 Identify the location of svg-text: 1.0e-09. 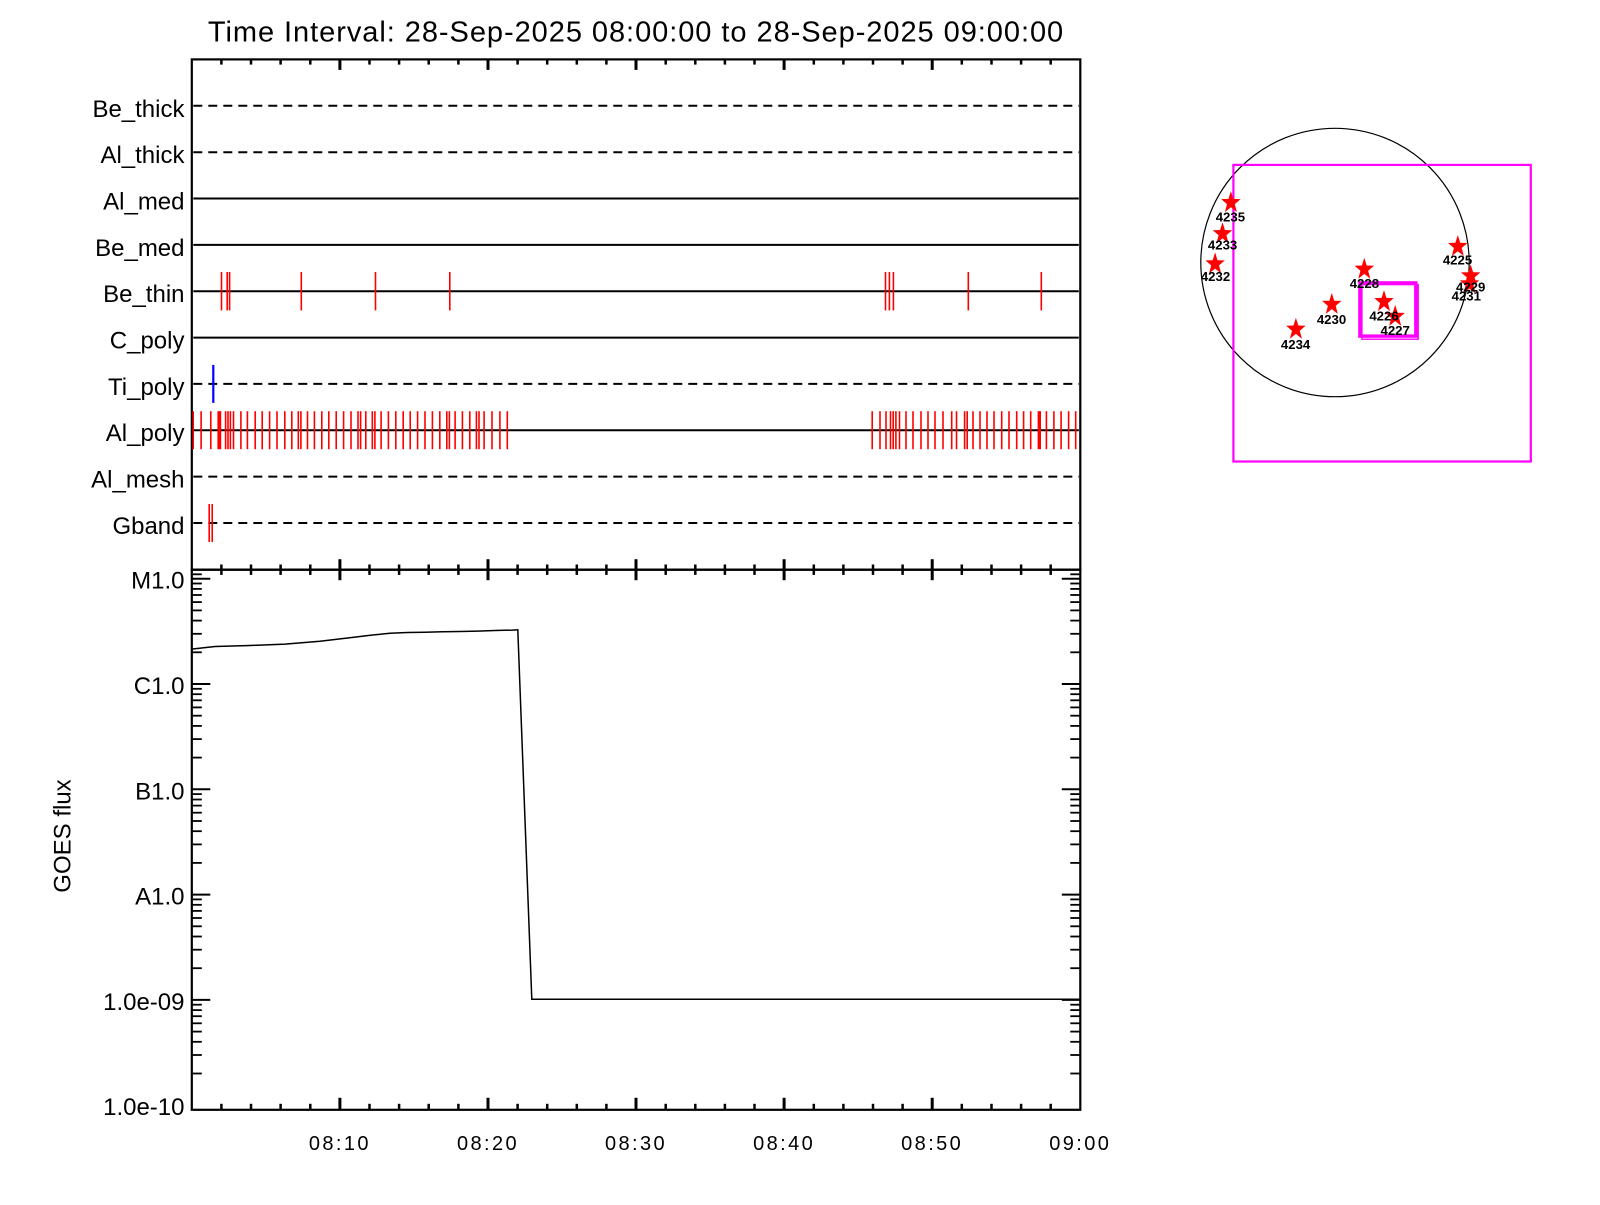
(143, 1002).